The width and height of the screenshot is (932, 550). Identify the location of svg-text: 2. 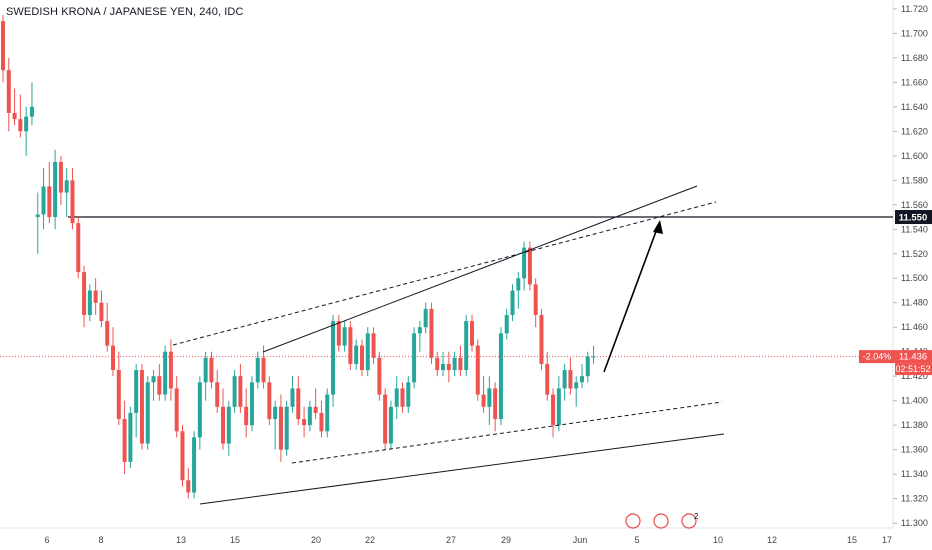
(696, 516).